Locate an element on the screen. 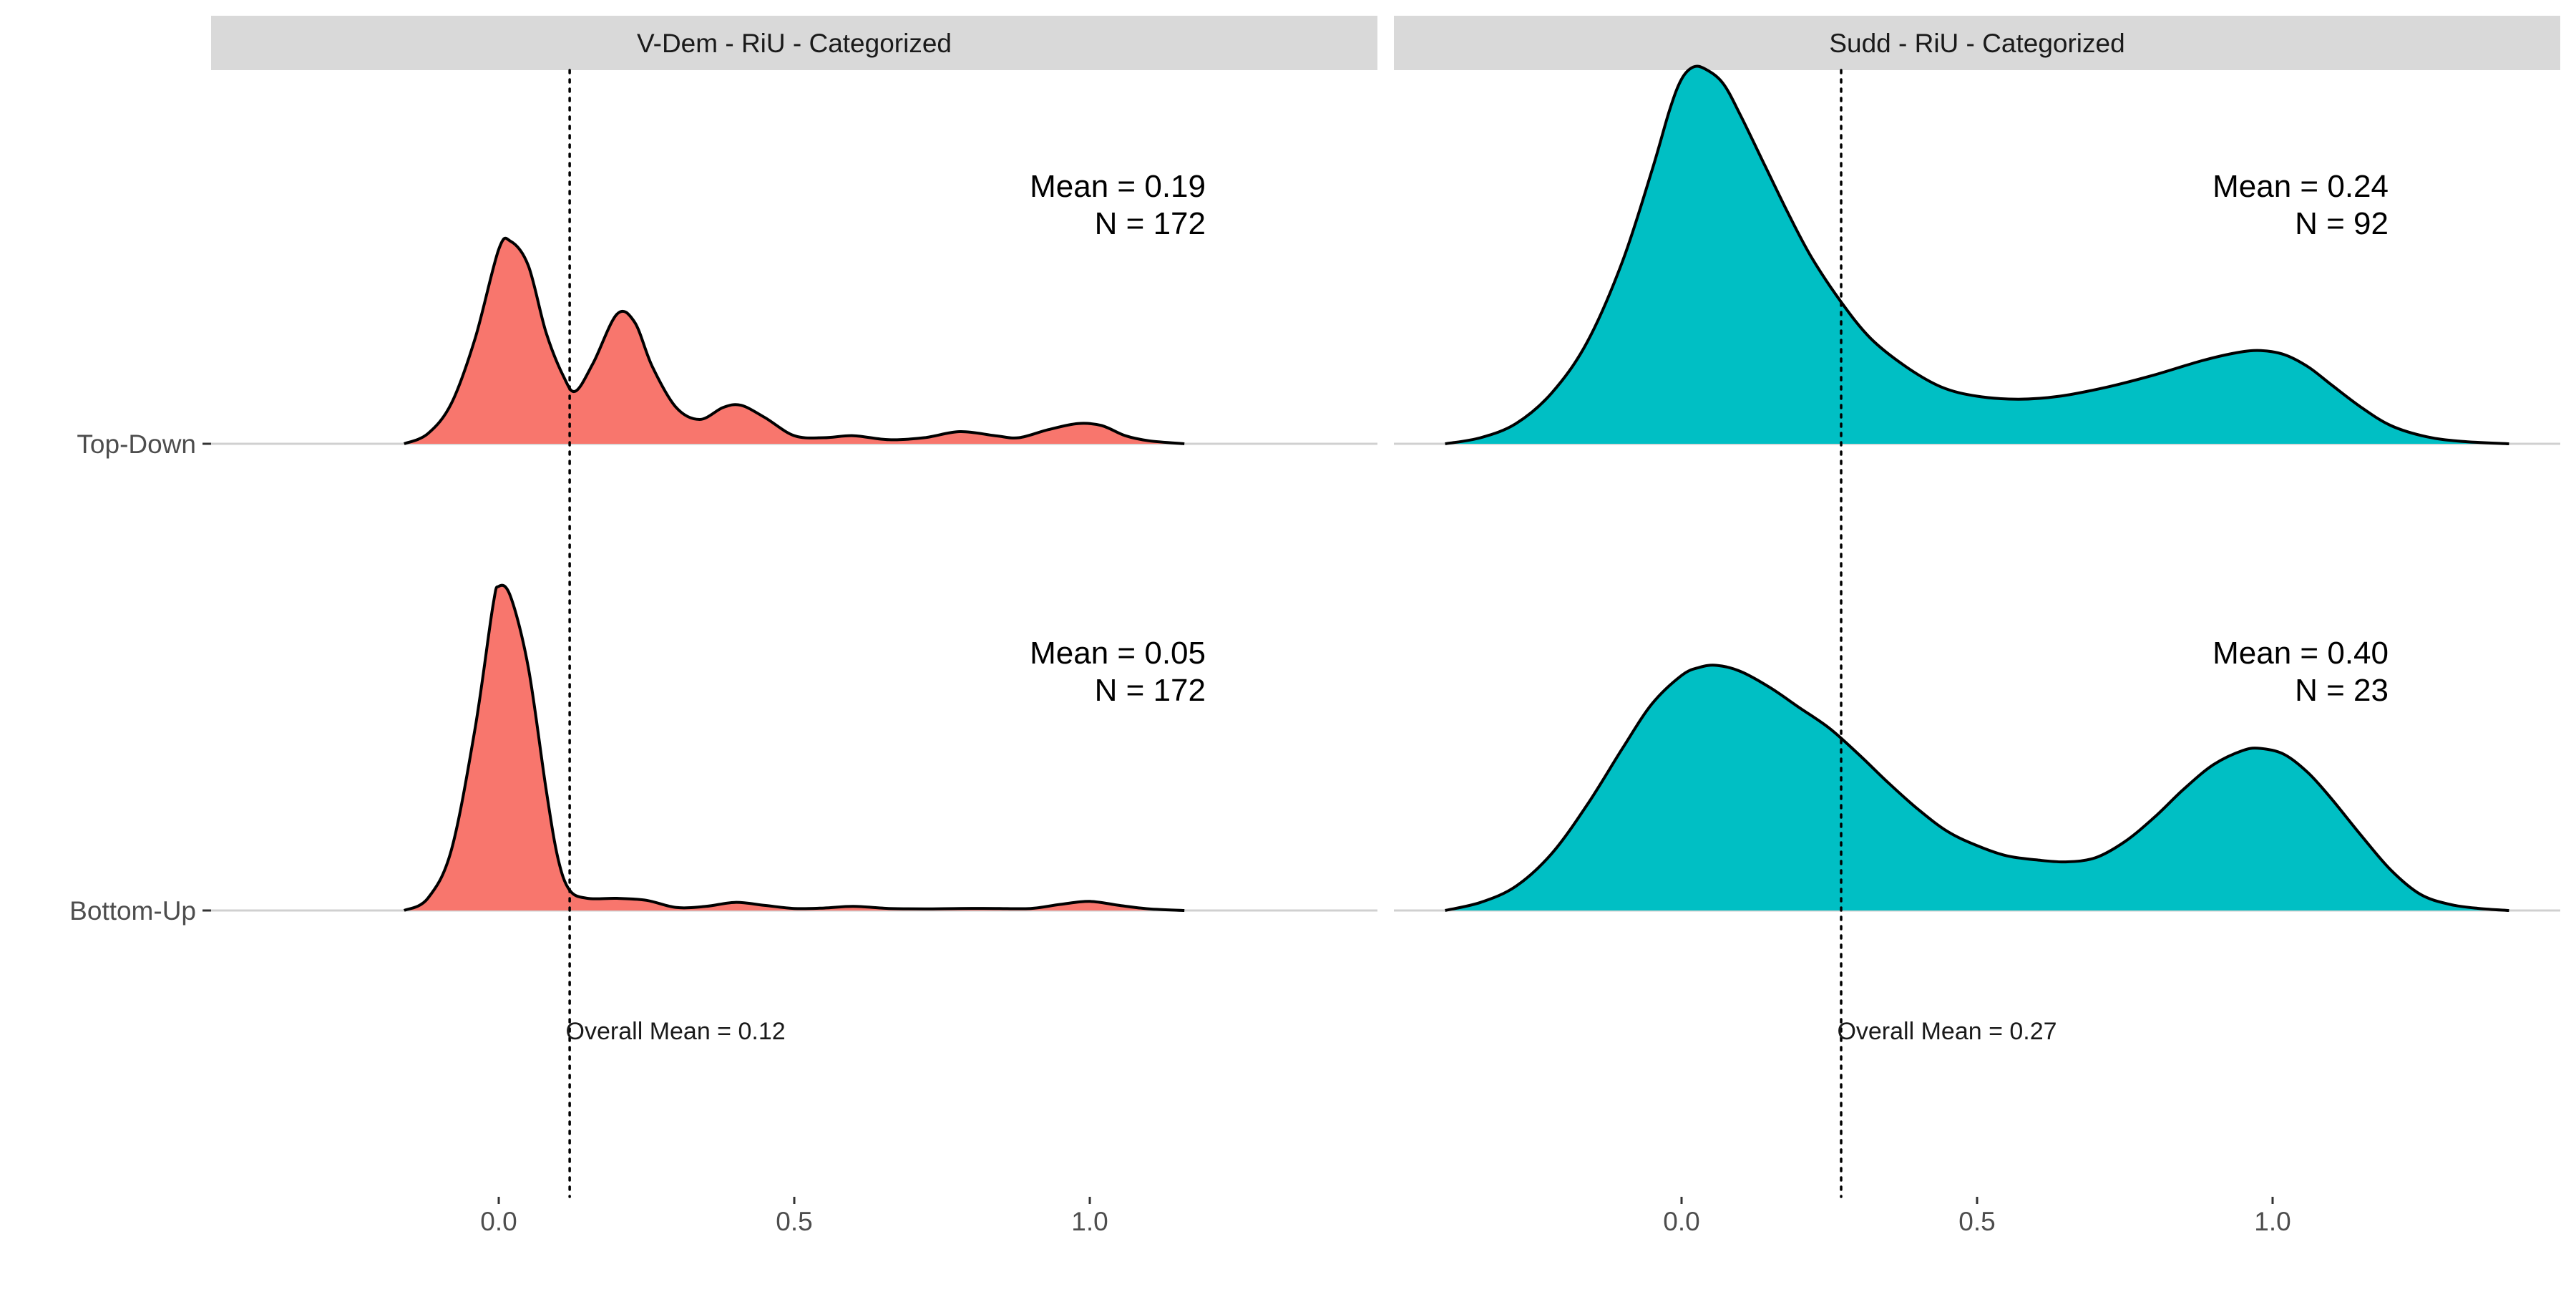 The image size is (2576, 1292). strip-label: Sudd - RiU - Categorized is located at coordinates (1976, 43).